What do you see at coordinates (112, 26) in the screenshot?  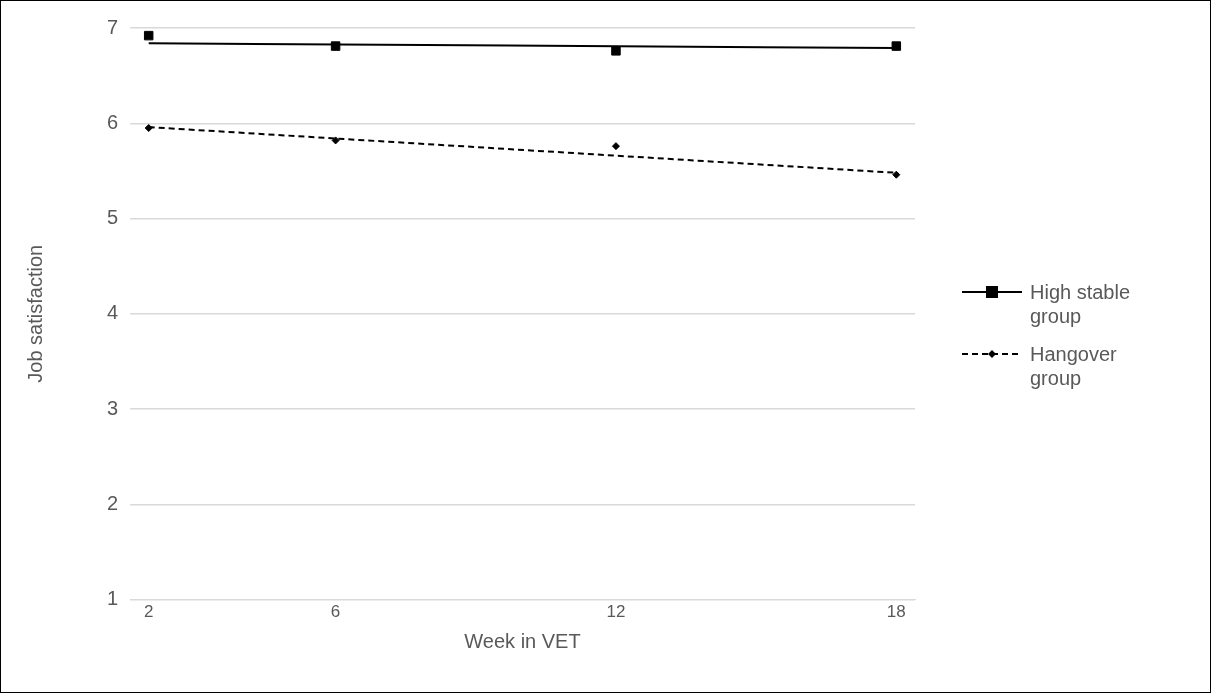 I see `y-tick-label: 7` at bounding box center [112, 26].